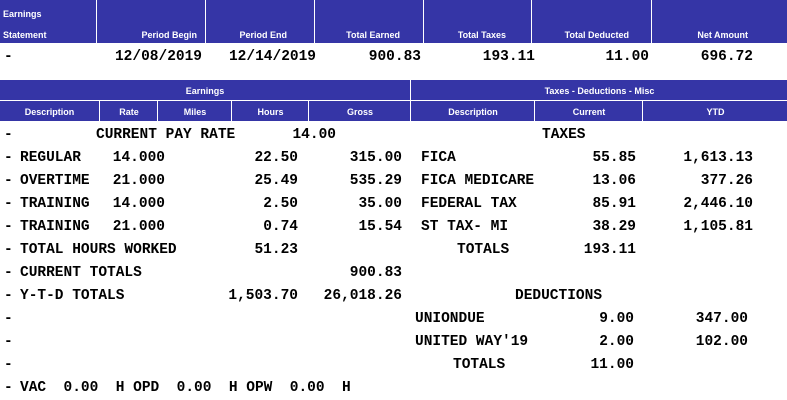 The image size is (787, 400). I want to click on deductions-title: DEDUCTIONS, so click(559, 296).